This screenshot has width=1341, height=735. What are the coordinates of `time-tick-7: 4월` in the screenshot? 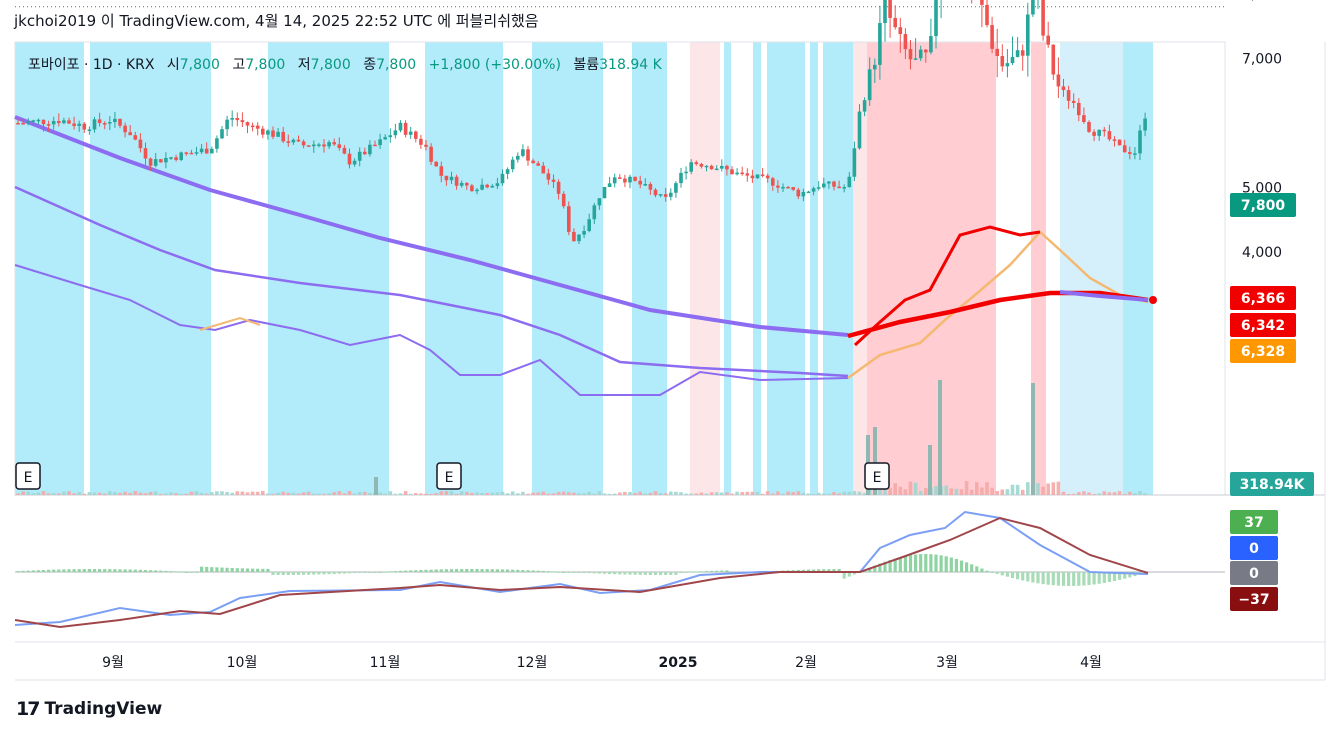 It's located at (1091, 663).